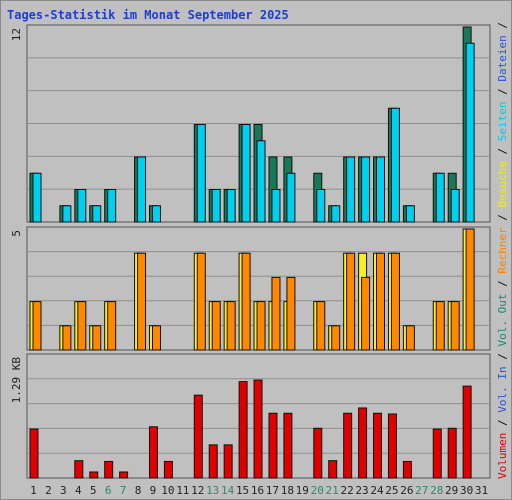  Describe the element at coordinates (502, 92) in the screenshot. I see `legend-part-11: /` at that location.